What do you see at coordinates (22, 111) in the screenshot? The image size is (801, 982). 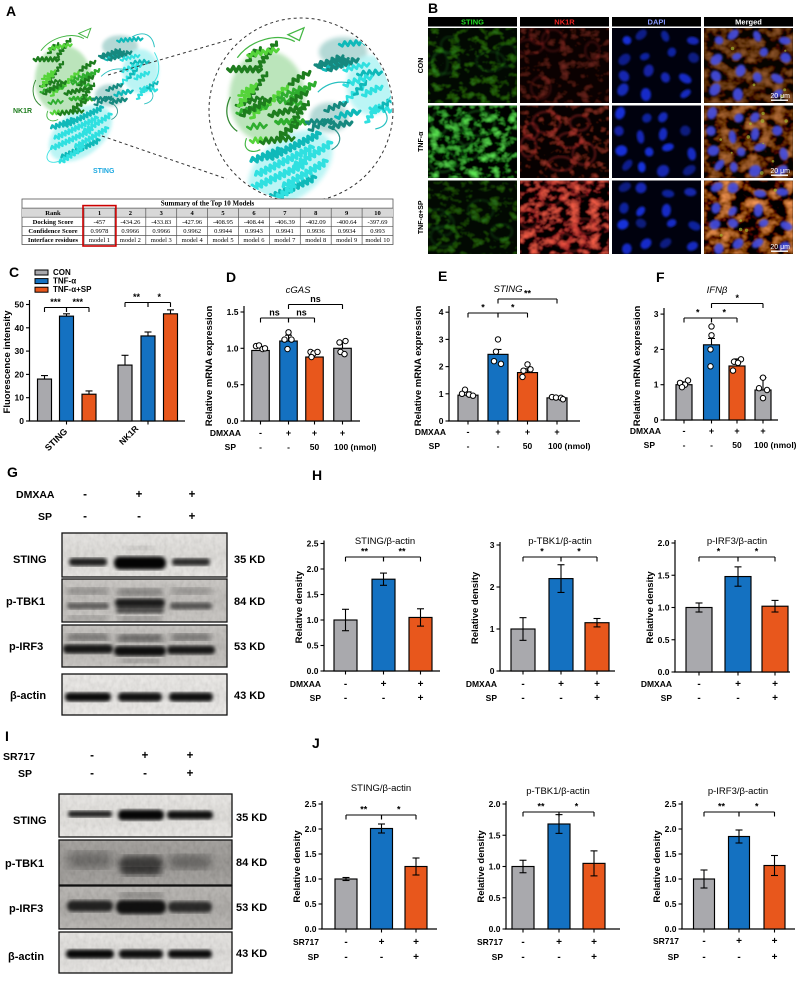 I see `svg-text: NK1R` at bounding box center [22, 111].